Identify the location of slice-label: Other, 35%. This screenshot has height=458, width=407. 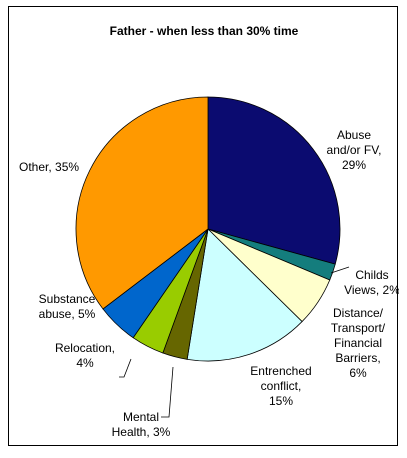
(49, 167).